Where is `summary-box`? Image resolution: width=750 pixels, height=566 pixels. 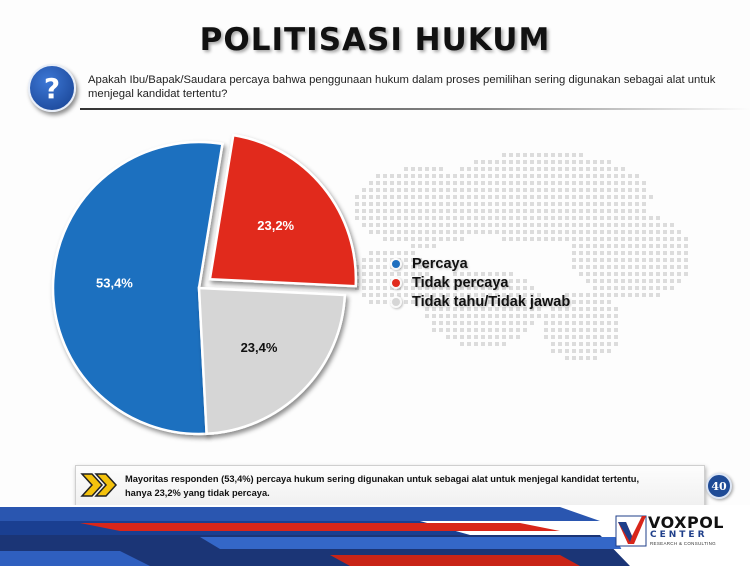 summary-box is located at coordinates (390, 486).